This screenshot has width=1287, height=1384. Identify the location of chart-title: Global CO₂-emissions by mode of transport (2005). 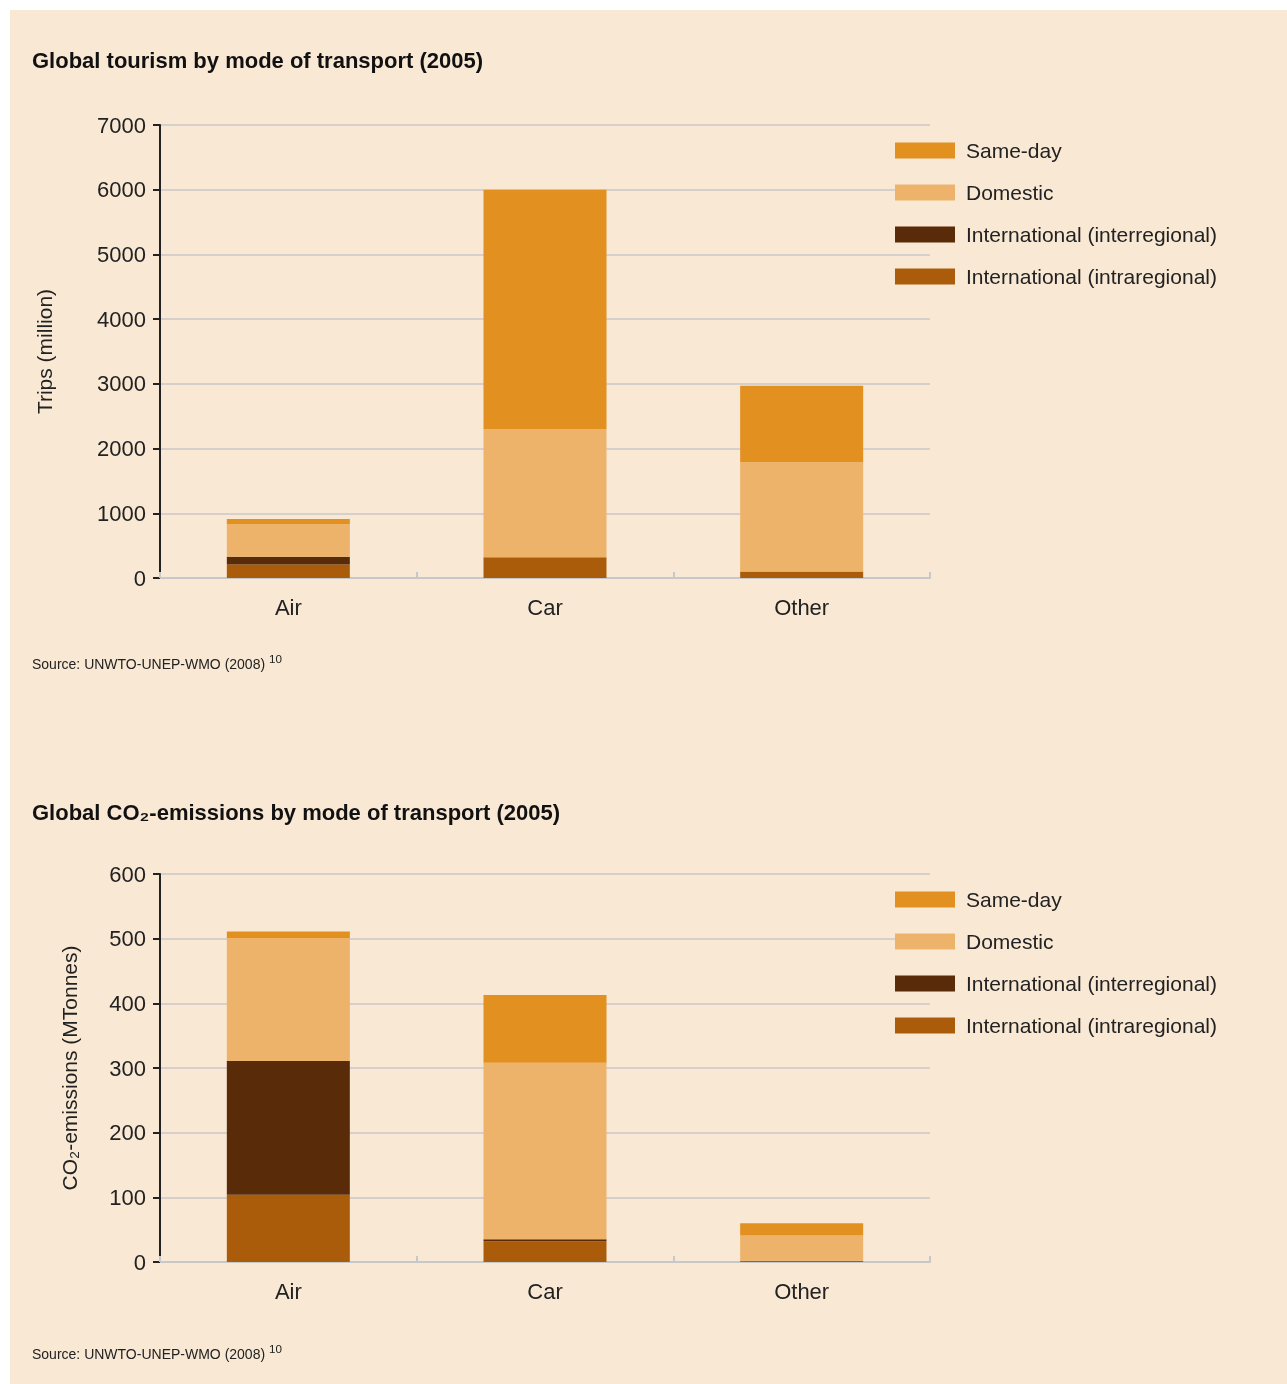
(296, 813).